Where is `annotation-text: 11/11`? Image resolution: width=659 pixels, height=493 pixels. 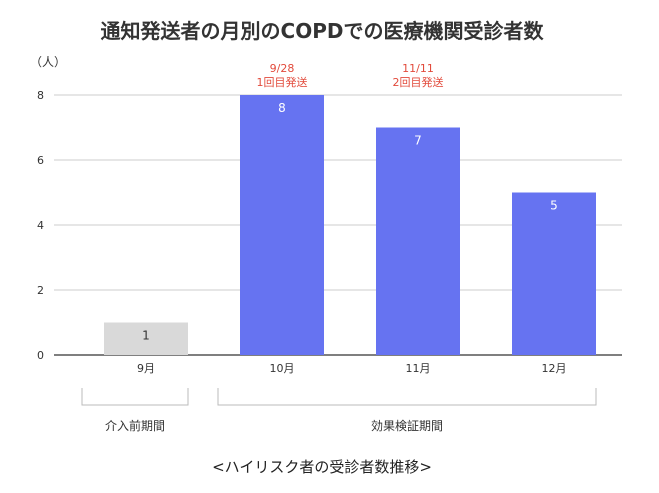 annotation-text: 11/11 is located at coordinates (418, 68).